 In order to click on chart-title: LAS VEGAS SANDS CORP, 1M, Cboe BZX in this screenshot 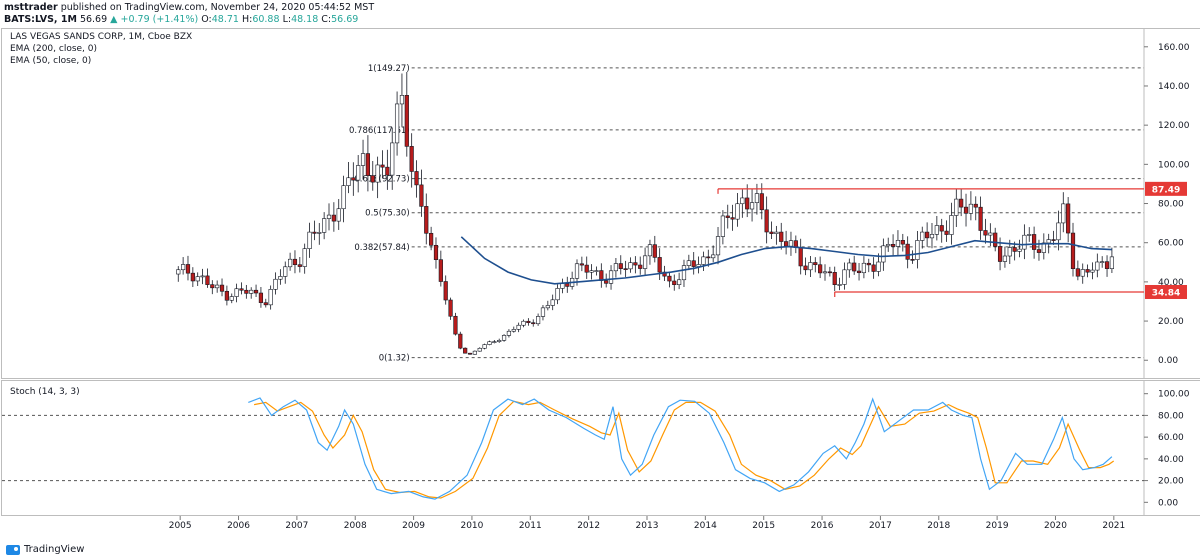, I will do `click(101, 37)`.